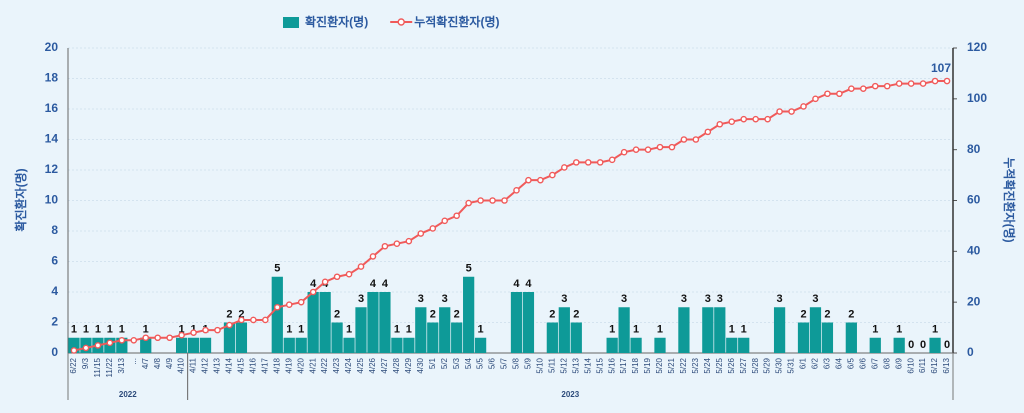 This screenshot has height=413, width=1024. What do you see at coordinates (52, 47) in the screenshot?
I see `y-tick-label: 20` at bounding box center [52, 47].